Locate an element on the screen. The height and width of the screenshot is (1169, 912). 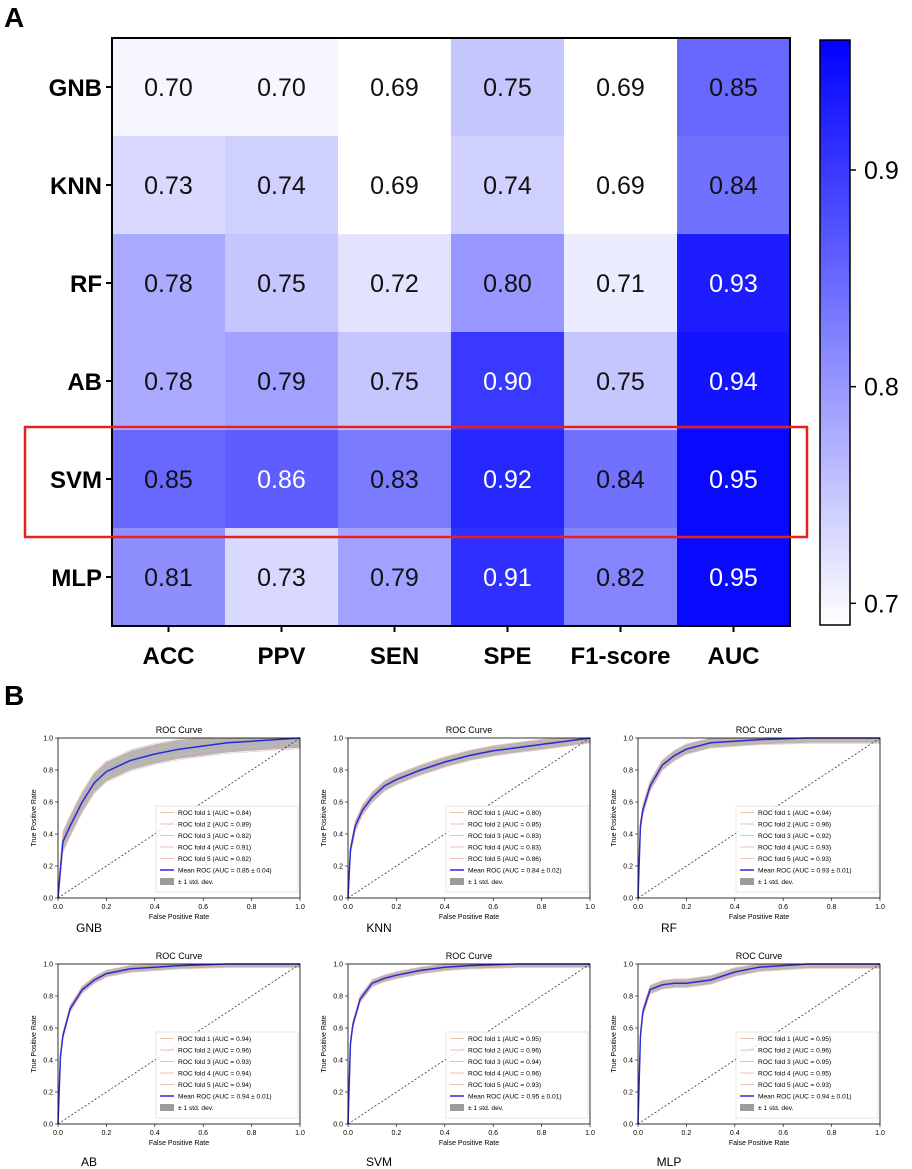
row-label-mlp: MLP is located at coordinates (76, 578).